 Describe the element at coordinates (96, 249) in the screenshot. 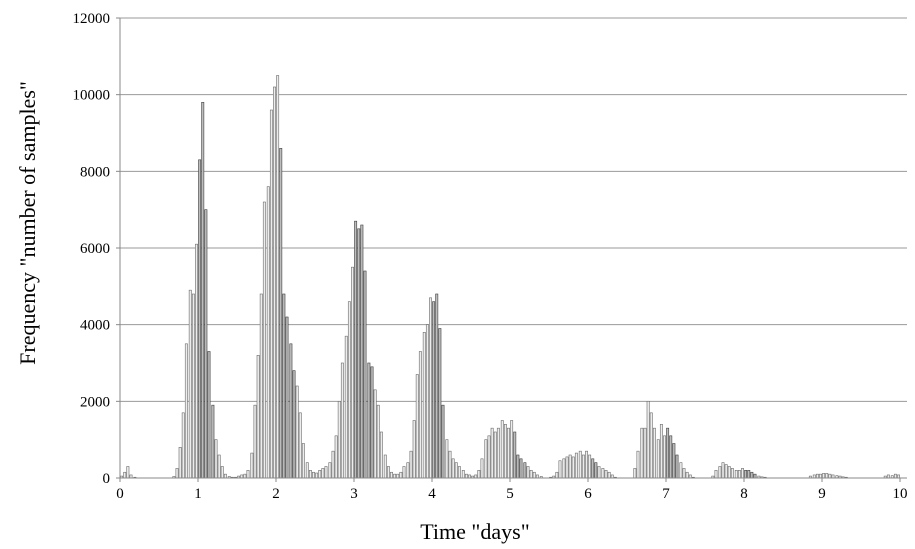

I see `y-tick-labels: 0 2000 4000 6000 8000 10000 12000` at that location.